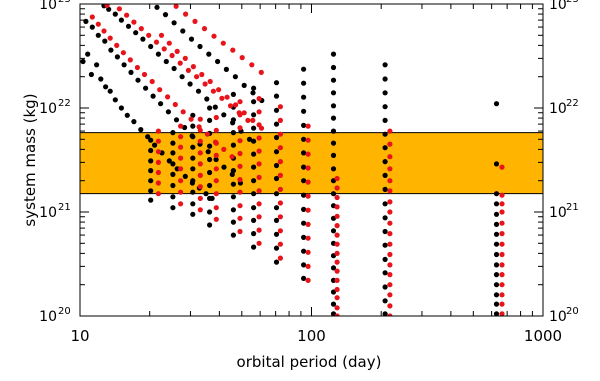  Describe the element at coordinates (572, 103) in the screenshot. I see `y-tick-label-exponent-right: 22` at that location.